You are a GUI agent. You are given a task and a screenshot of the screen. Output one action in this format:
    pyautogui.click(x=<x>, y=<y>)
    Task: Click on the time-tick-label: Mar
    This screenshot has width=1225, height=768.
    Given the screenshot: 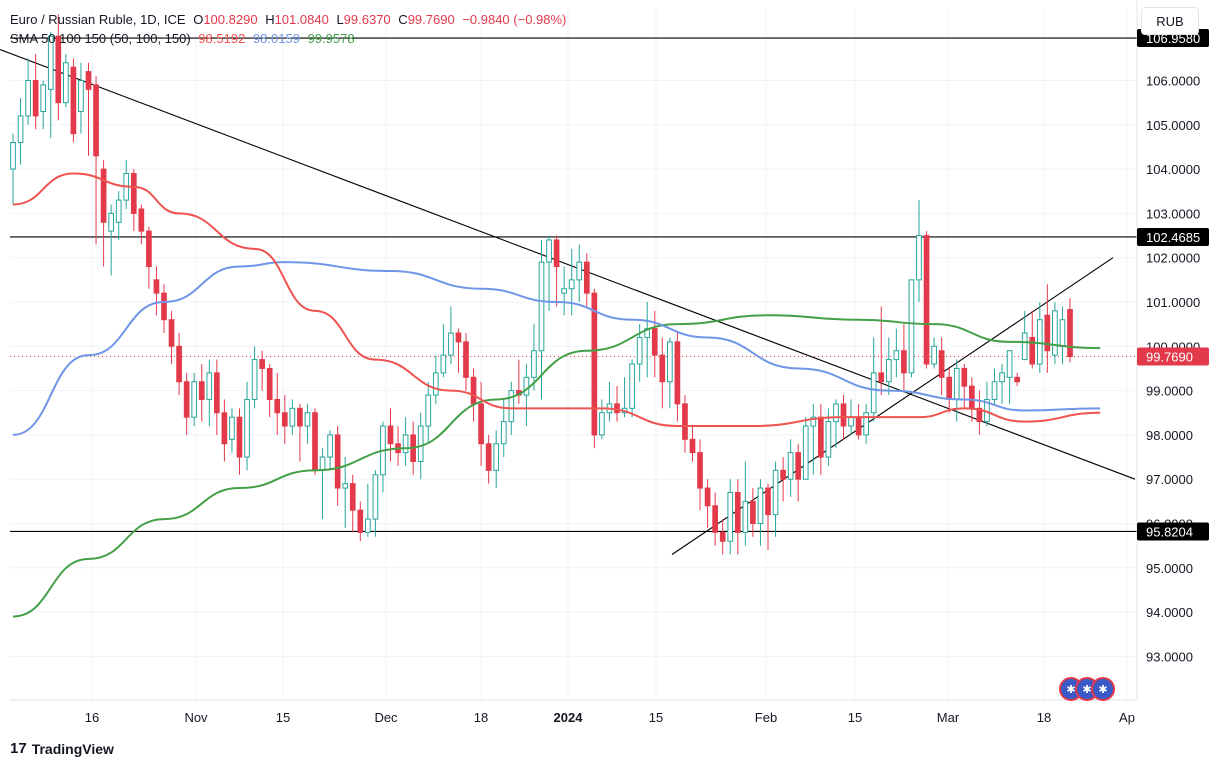 What is the action you would take?
    pyautogui.click(x=948, y=717)
    